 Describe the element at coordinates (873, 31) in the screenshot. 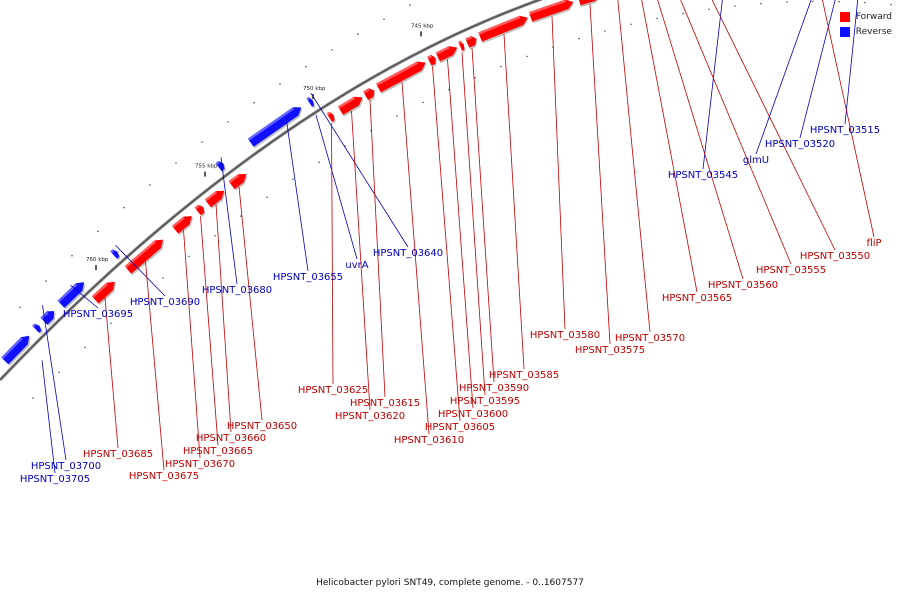

I see `legend-reverse-label: Reverse` at that location.